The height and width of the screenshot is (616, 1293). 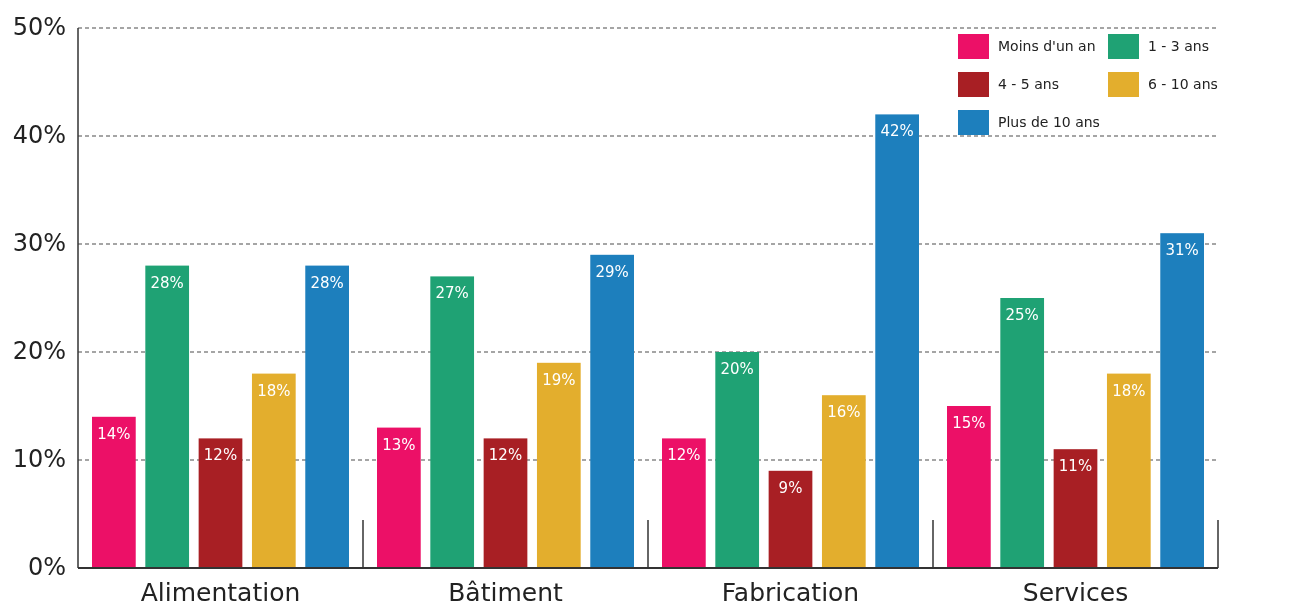 What do you see at coordinates (1178, 46) in the screenshot?
I see `legend-label: 1 - 3 ans` at bounding box center [1178, 46].